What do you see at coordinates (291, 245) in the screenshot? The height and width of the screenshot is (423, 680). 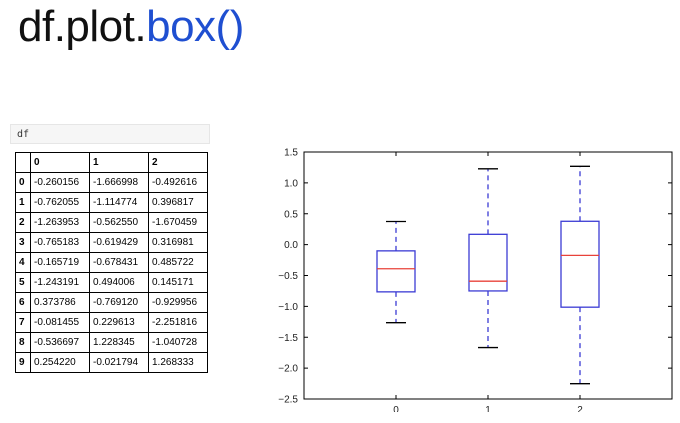 I see `y-tick-label: 0.0` at bounding box center [291, 245].